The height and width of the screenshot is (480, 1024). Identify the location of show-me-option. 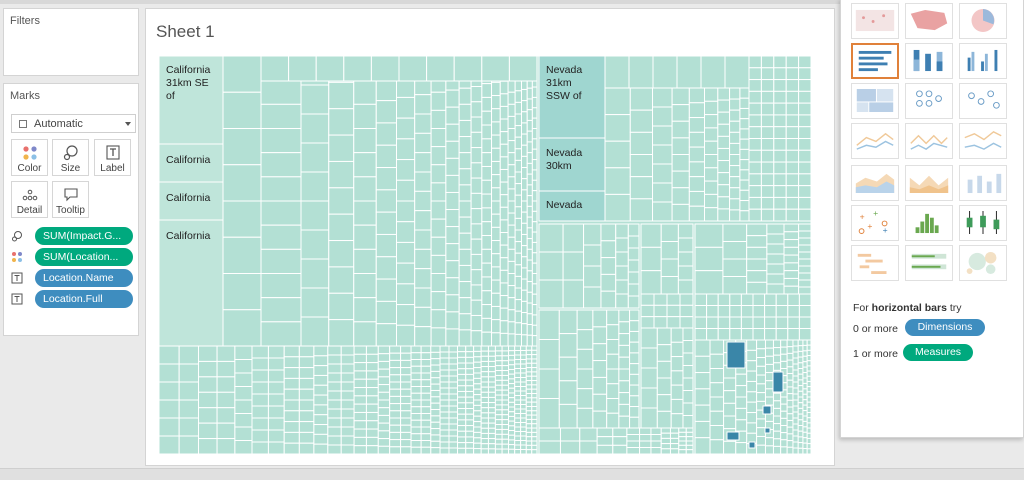
(983, 141).